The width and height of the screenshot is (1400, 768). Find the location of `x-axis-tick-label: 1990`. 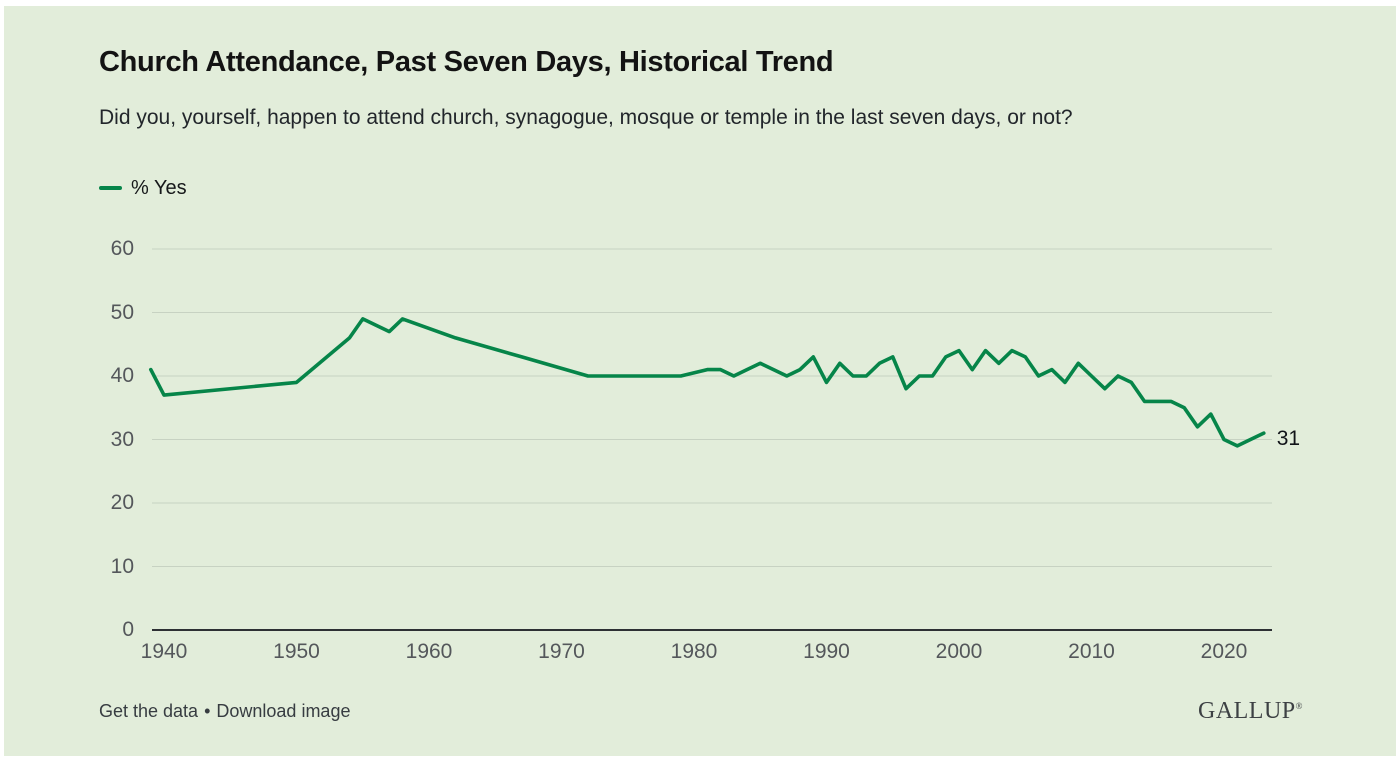

x-axis-tick-label: 1990 is located at coordinates (826, 651).